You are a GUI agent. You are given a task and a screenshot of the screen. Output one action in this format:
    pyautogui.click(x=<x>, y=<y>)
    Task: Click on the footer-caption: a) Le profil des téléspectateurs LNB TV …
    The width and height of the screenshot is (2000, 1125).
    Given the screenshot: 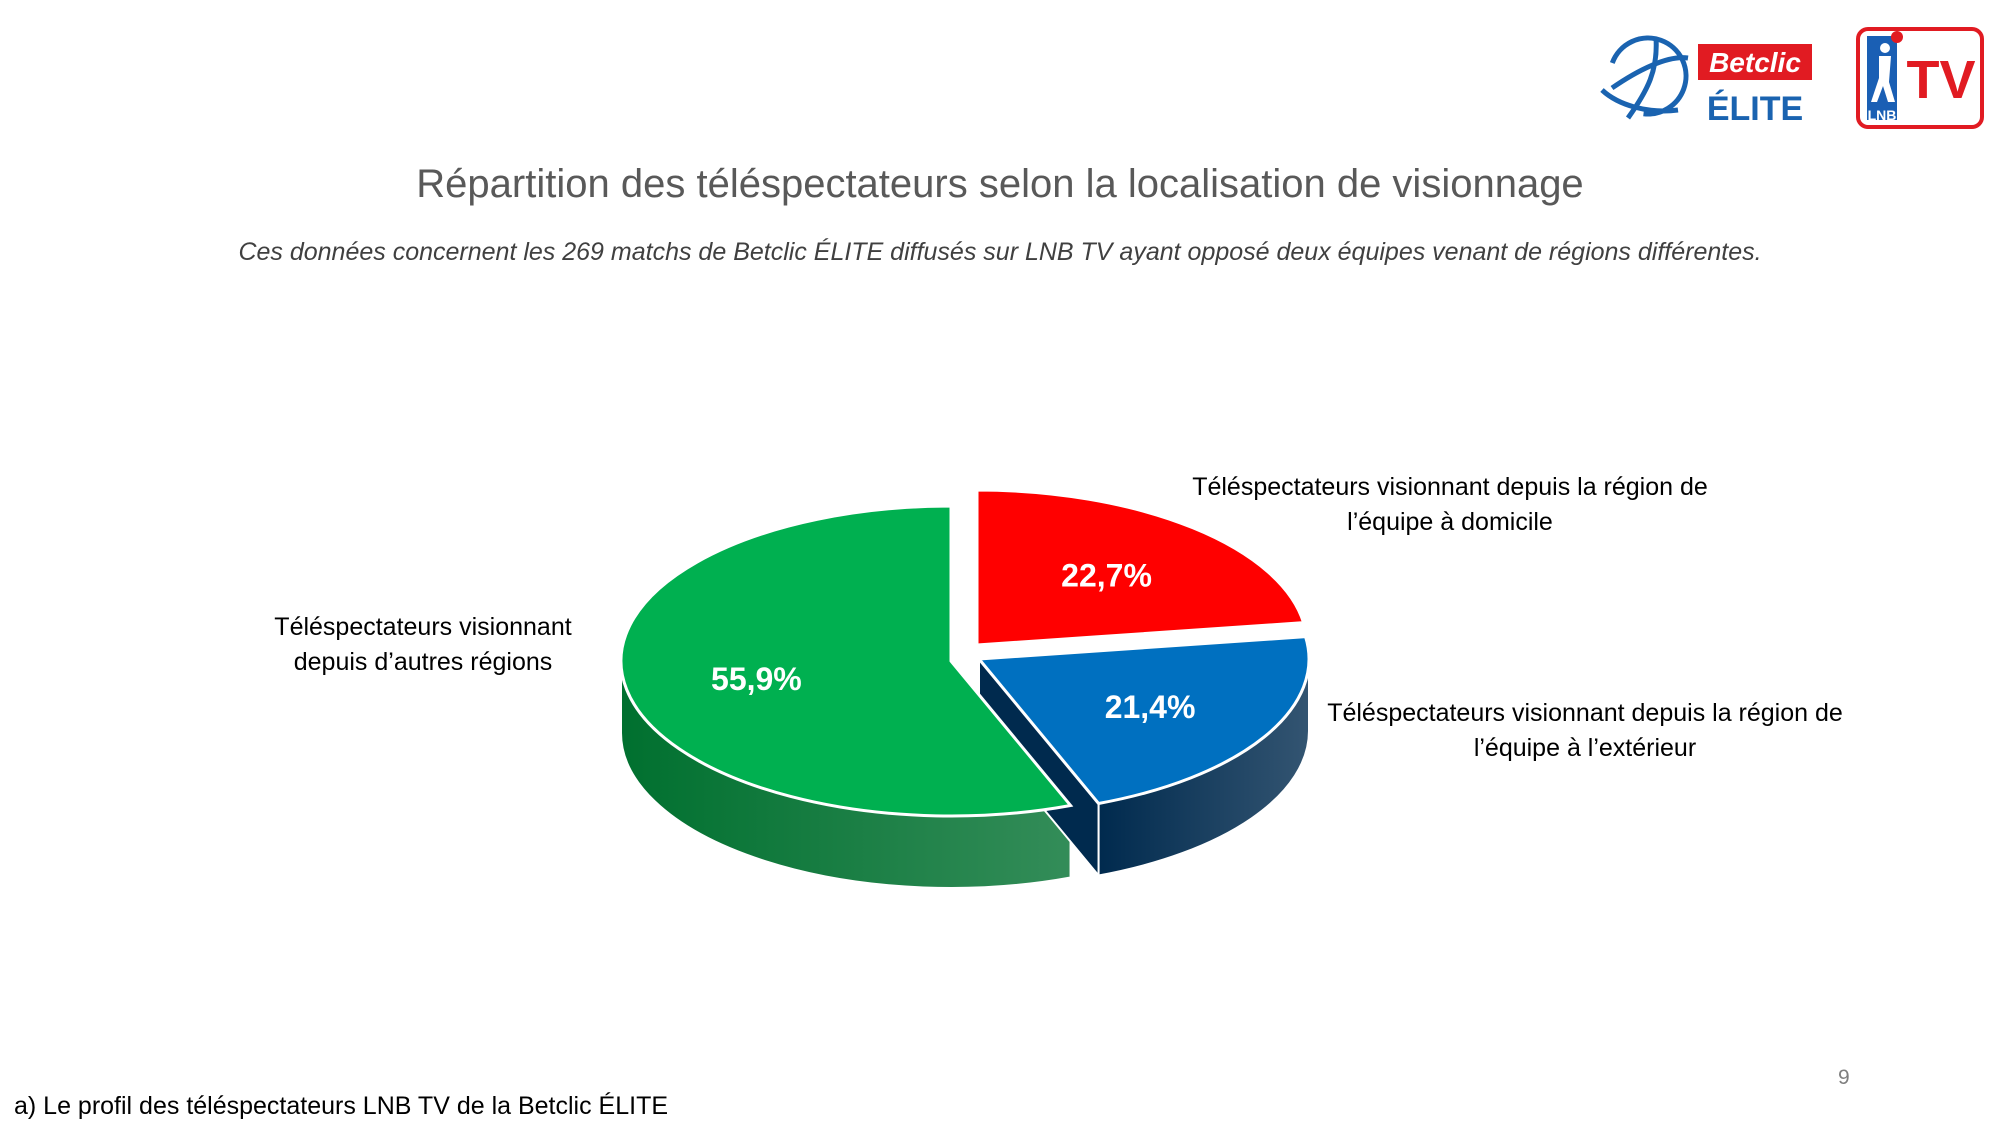 What is the action you would take?
    pyautogui.click(x=341, y=1106)
    